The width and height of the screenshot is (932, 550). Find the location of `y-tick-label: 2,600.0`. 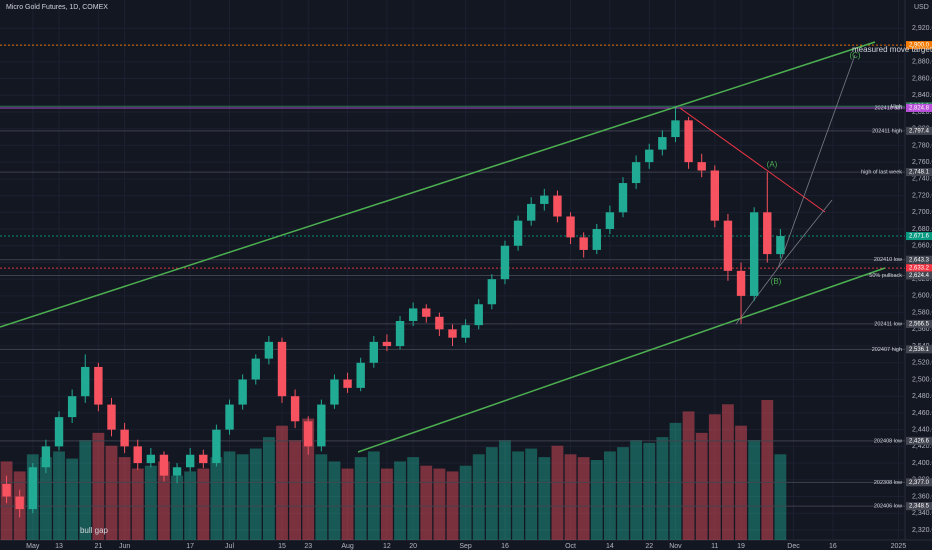

y-tick-label: 2,600.0 is located at coordinates (922, 296).